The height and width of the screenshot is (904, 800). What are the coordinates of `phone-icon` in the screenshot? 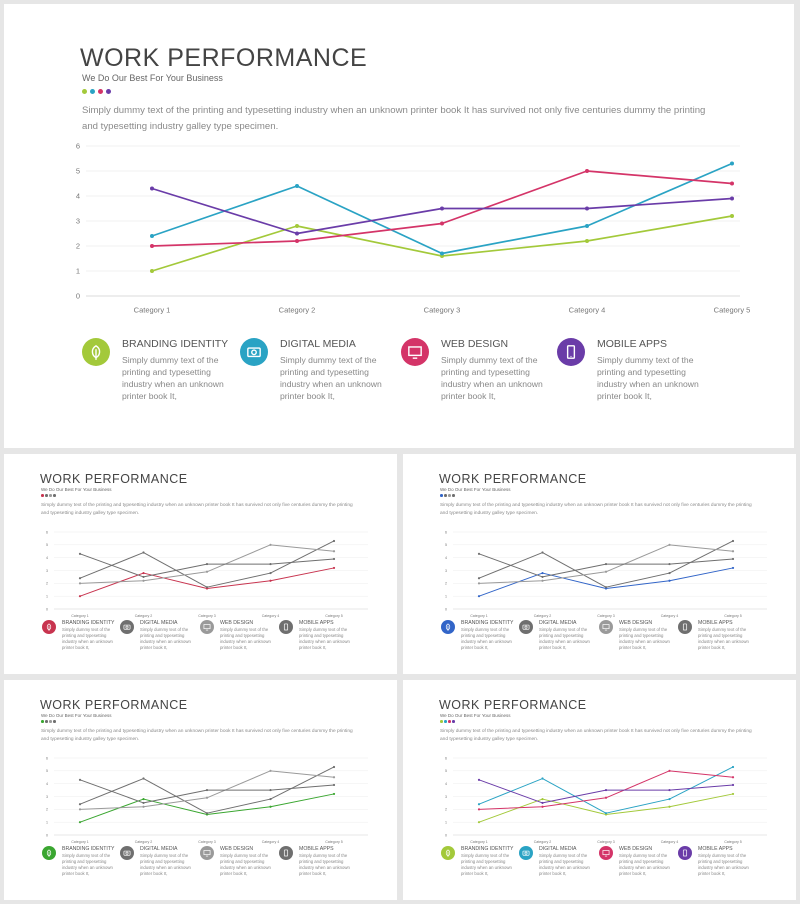 It's located at (685, 853).